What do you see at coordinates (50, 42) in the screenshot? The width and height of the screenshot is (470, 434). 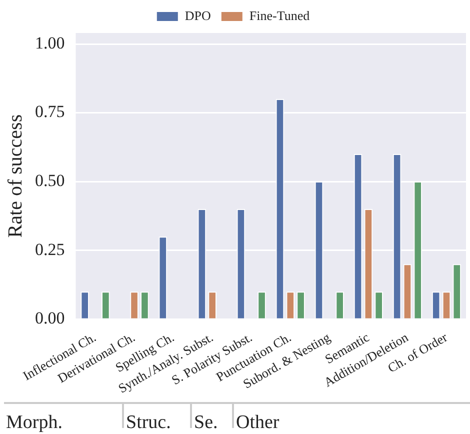 I see `y-tick-label: 1.00` at bounding box center [50, 42].